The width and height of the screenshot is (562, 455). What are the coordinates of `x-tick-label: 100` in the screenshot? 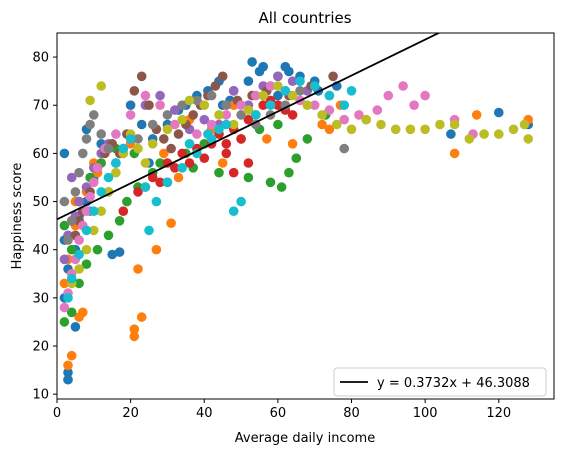 It's located at (425, 413).